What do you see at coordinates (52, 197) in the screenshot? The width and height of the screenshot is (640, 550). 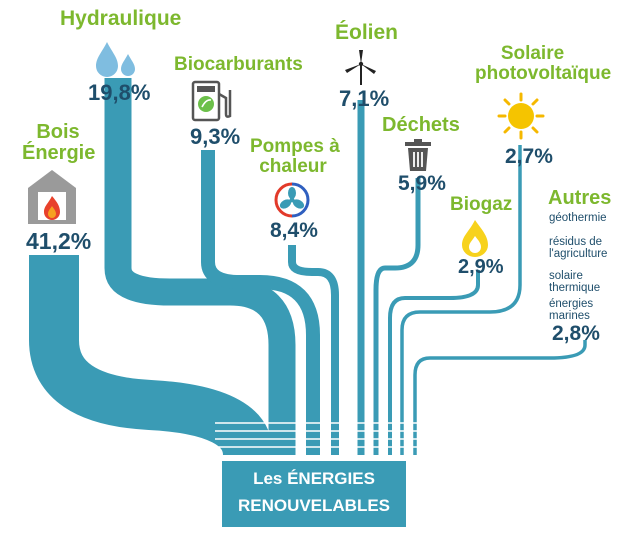 I see `fireplace-icon` at bounding box center [52, 197].